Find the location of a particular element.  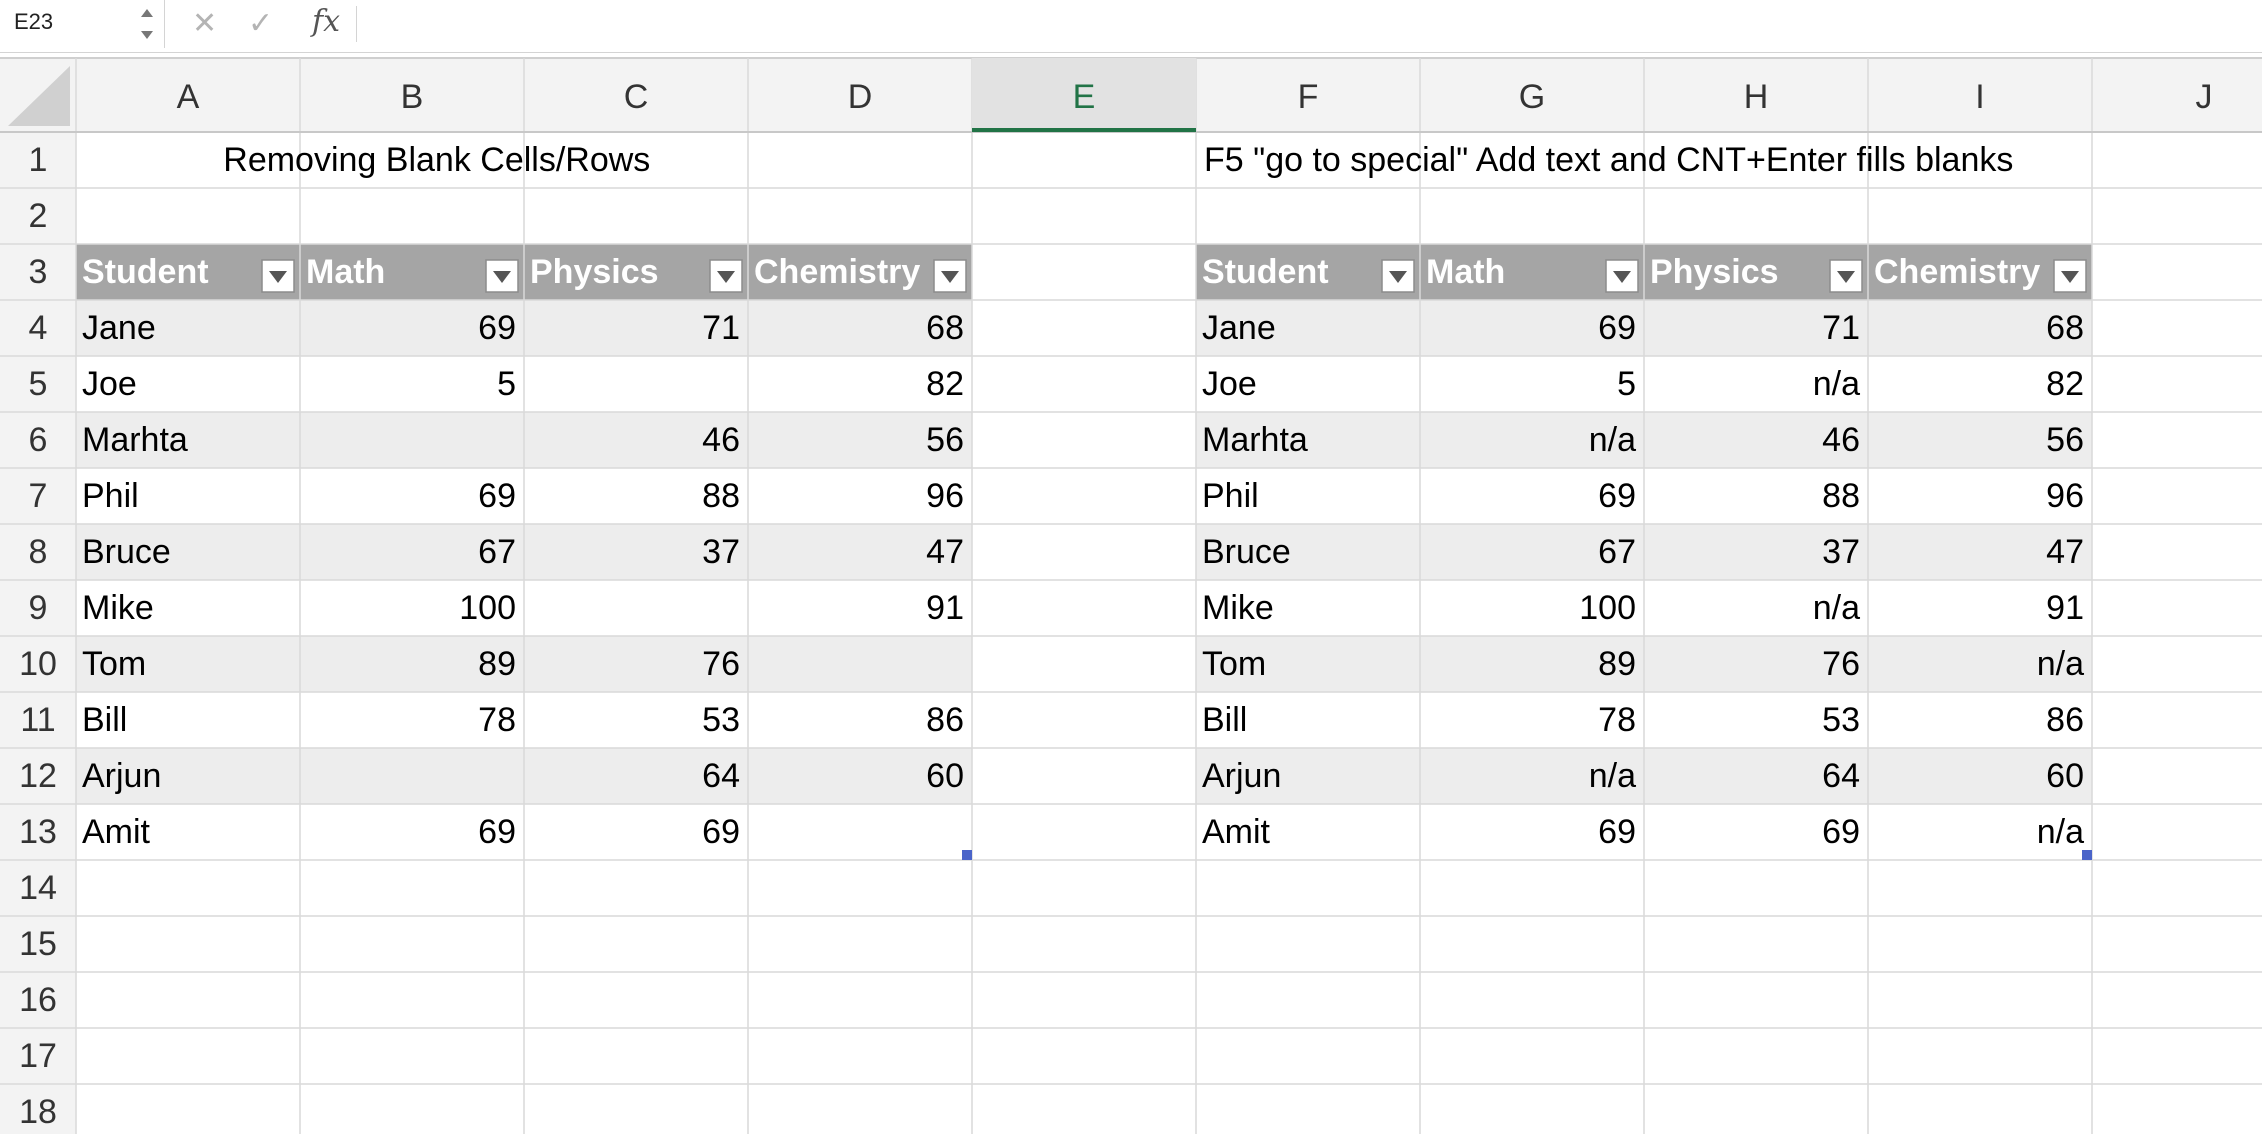

insert-function-icon: fx is located at coordinates (326, 21).